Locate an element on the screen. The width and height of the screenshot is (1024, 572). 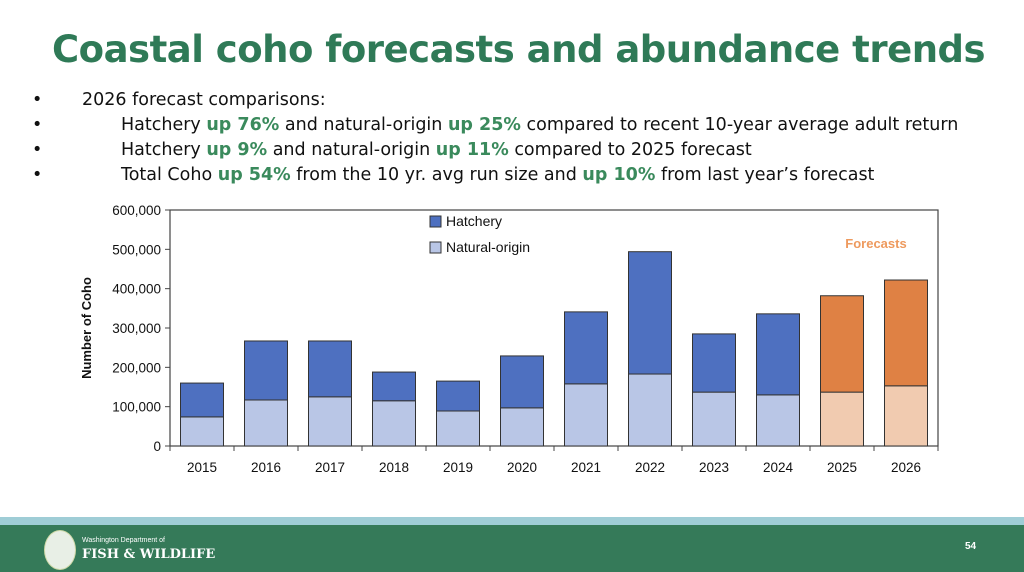
y-tick-label: 300,000 is located at coordinates (136, 328).